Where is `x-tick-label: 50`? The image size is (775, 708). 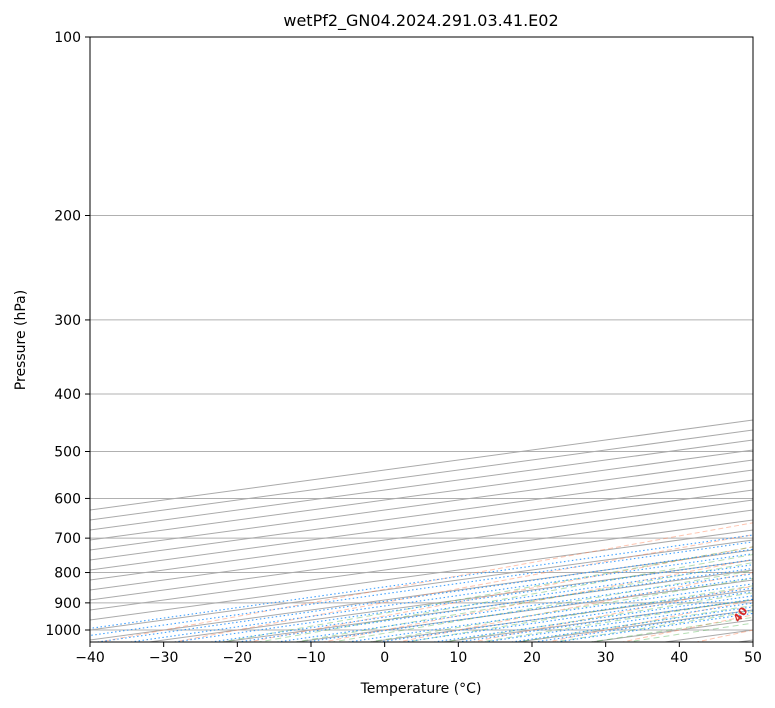
x-tick-label: 50 is located at coordinates (753, 658).